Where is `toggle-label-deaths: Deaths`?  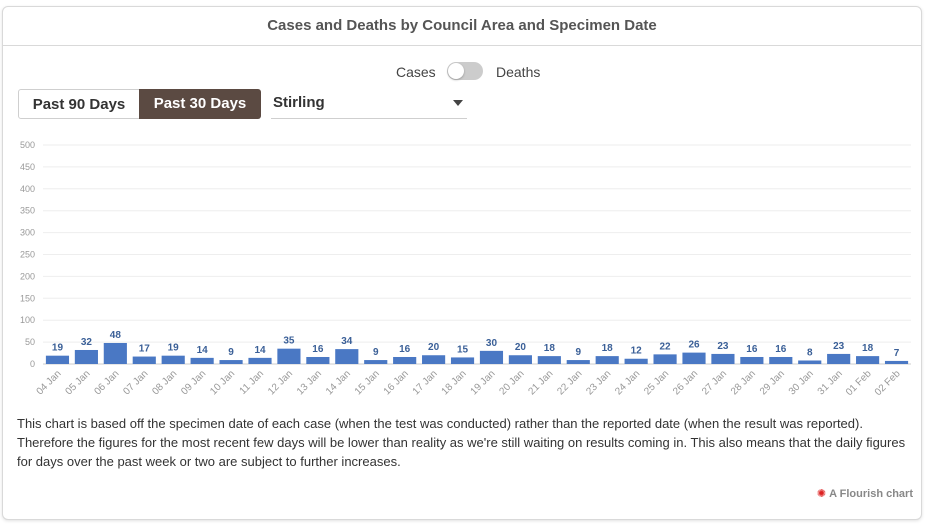 toggle-label-deaths: Deaths is located at coordinates (518, 72).